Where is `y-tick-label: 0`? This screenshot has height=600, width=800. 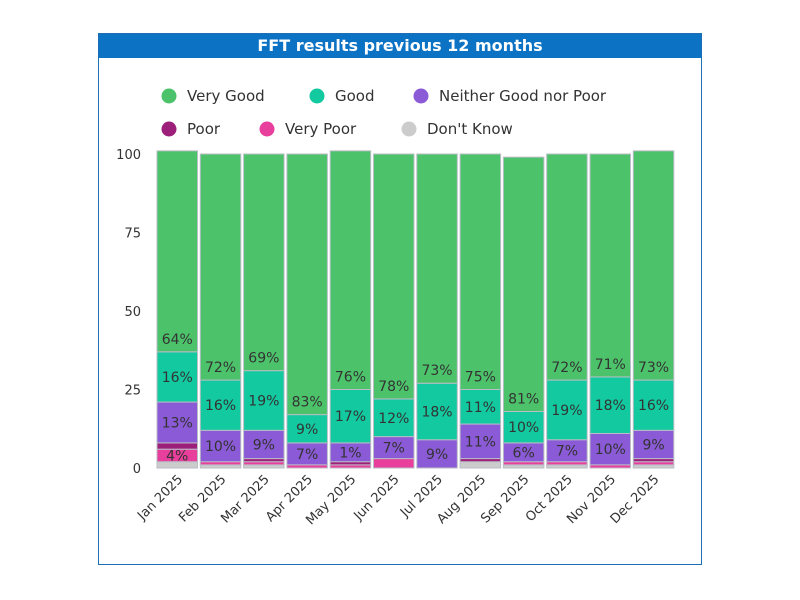
y-tick-label: 0 is located at coordinates (137, 469).